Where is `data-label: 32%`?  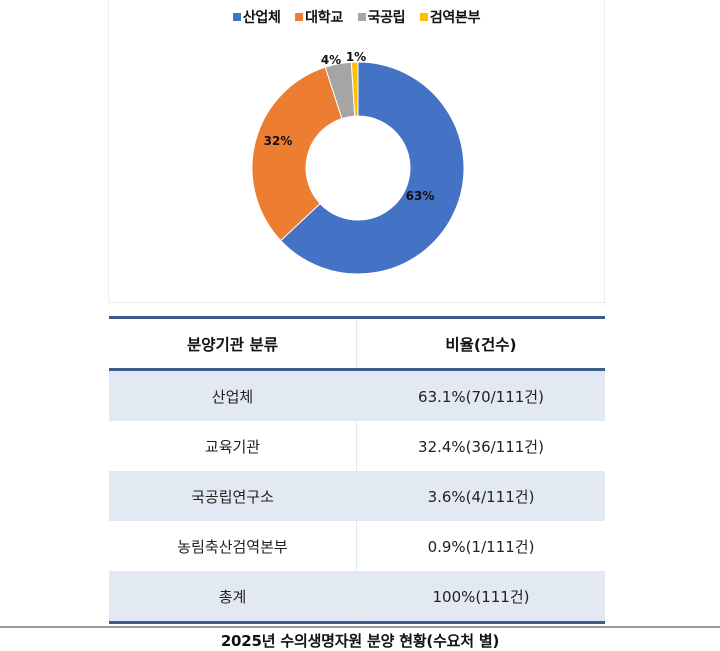 data-label: 32% is located at coordinates (278, 141).